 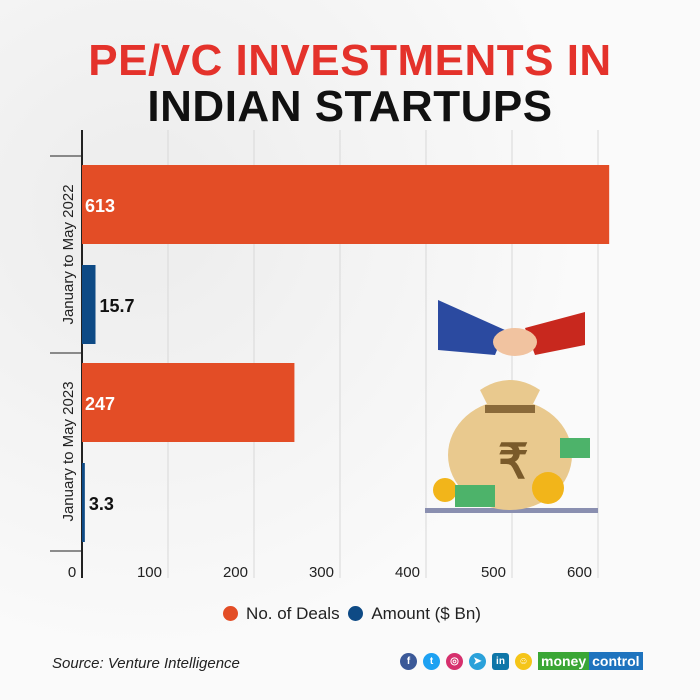 I want to click on source-note: Source: Venture Intelligence, so click(x=146, y=663).